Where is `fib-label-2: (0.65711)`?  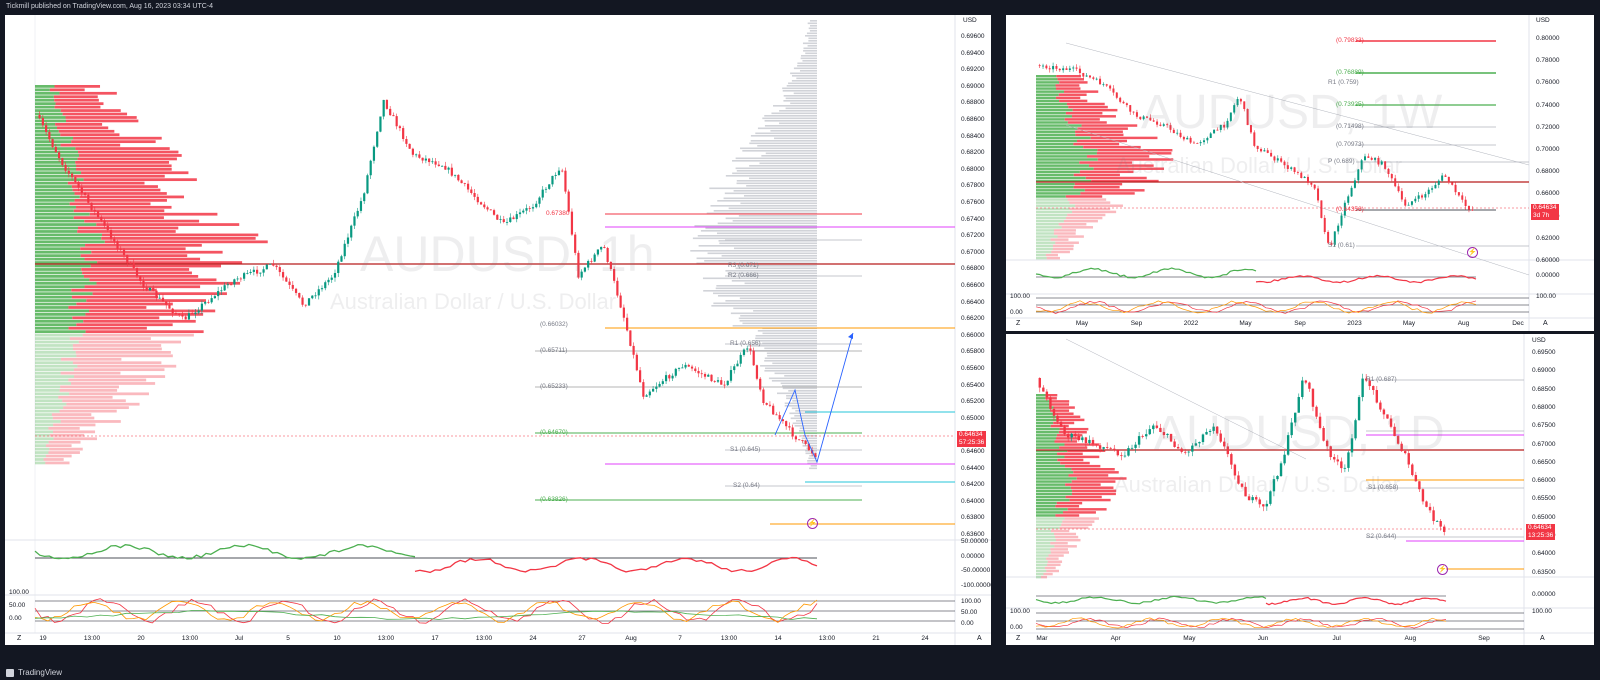
fib-label-2: (0.65711) is located at coordinates (554, 350).